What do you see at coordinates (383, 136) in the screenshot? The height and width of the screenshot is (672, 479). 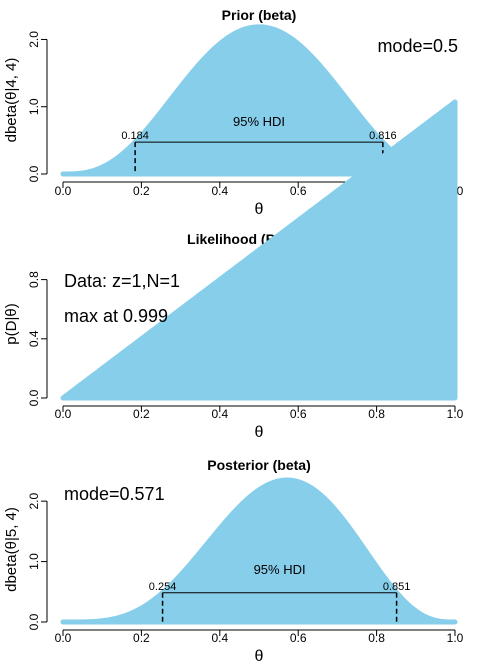 I see `hdi-high-value: 0.816` at bounding box center [383, 136].